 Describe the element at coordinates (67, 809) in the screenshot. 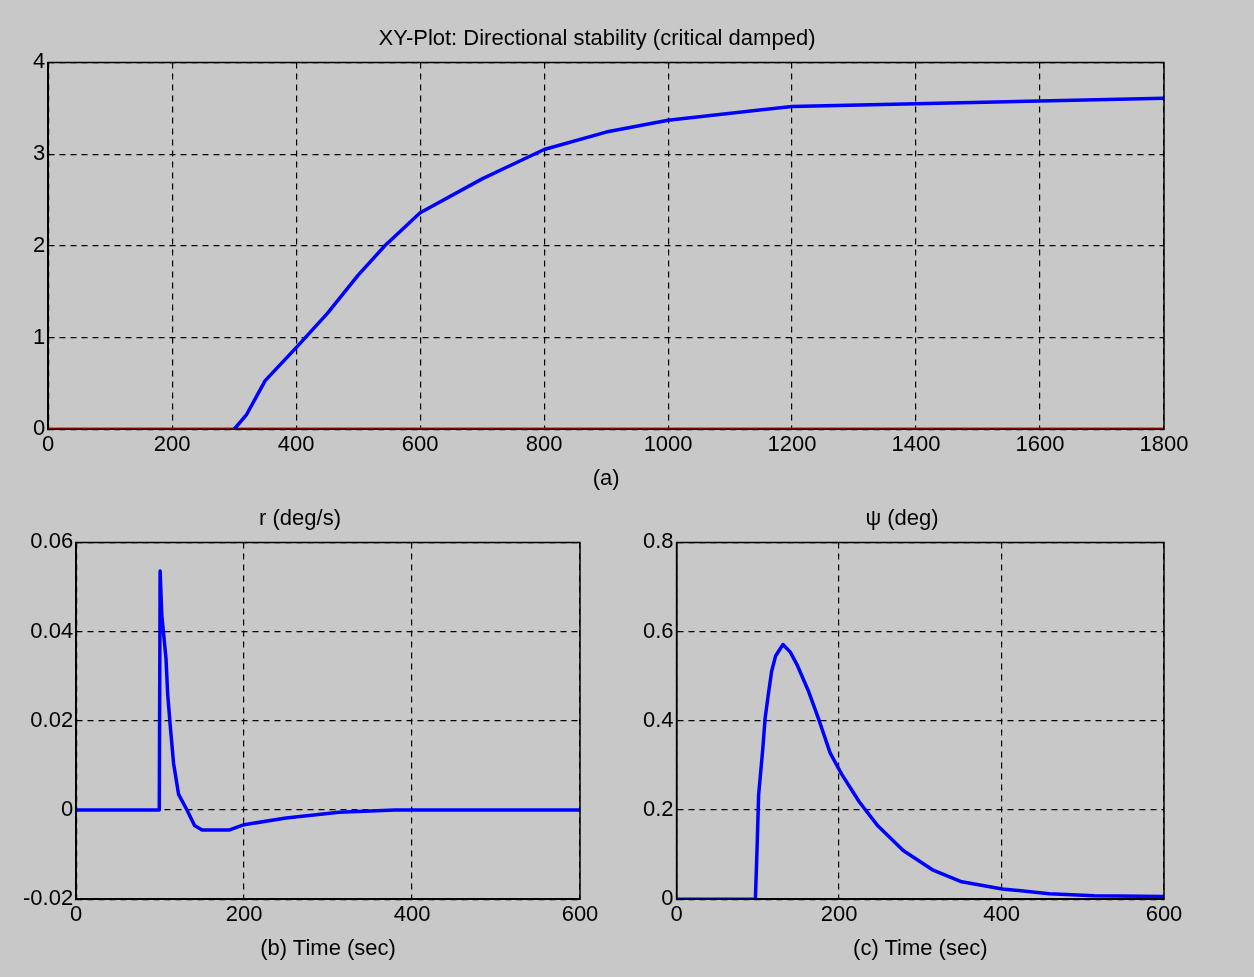

I see `y-tick-label: 0` at that location.